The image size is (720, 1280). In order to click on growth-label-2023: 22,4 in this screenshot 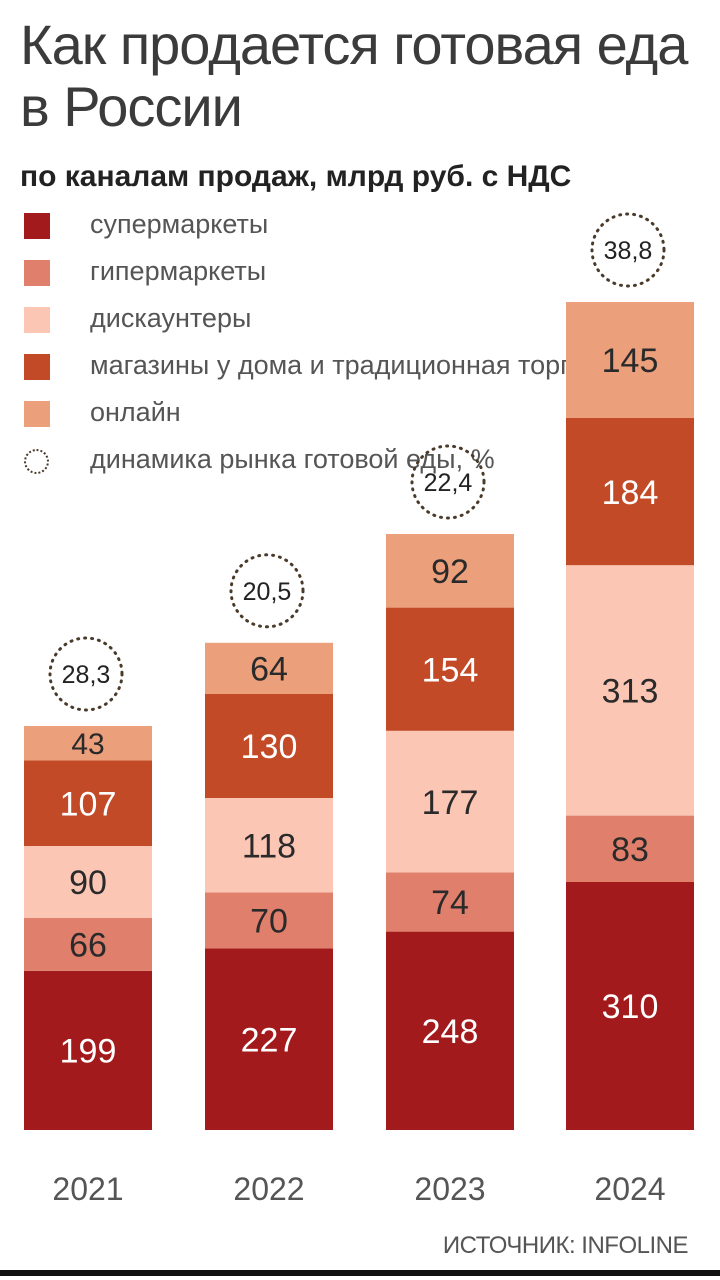, I will do `click(448, 483)`.